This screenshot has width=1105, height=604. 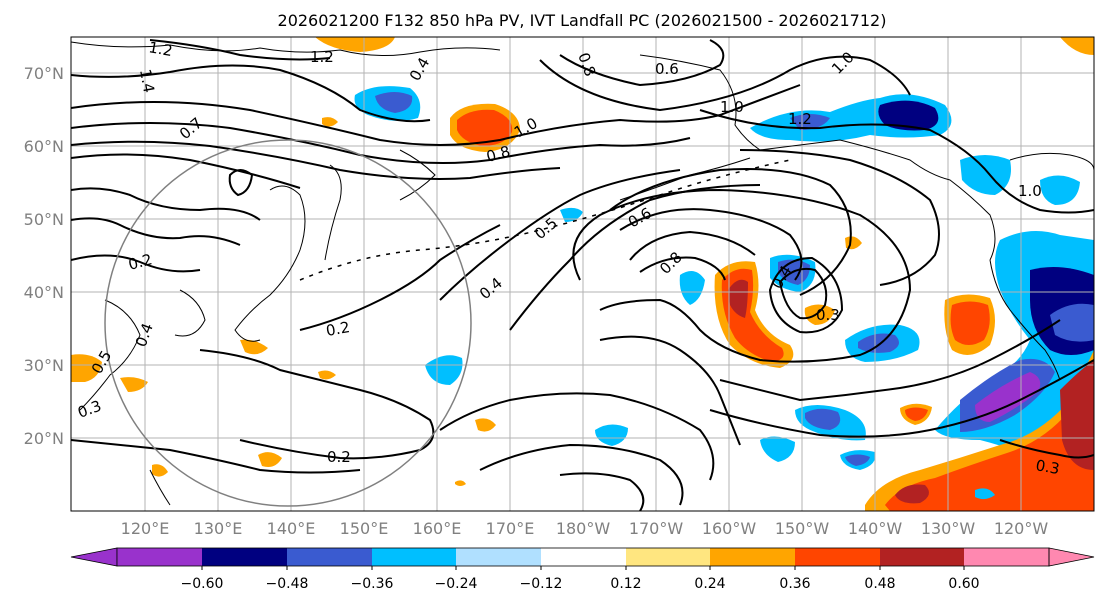 What do you see at coordinates (218, 528) in the screenshot?
I see `lon-label: 130°E` at bounding box center [218, 528].